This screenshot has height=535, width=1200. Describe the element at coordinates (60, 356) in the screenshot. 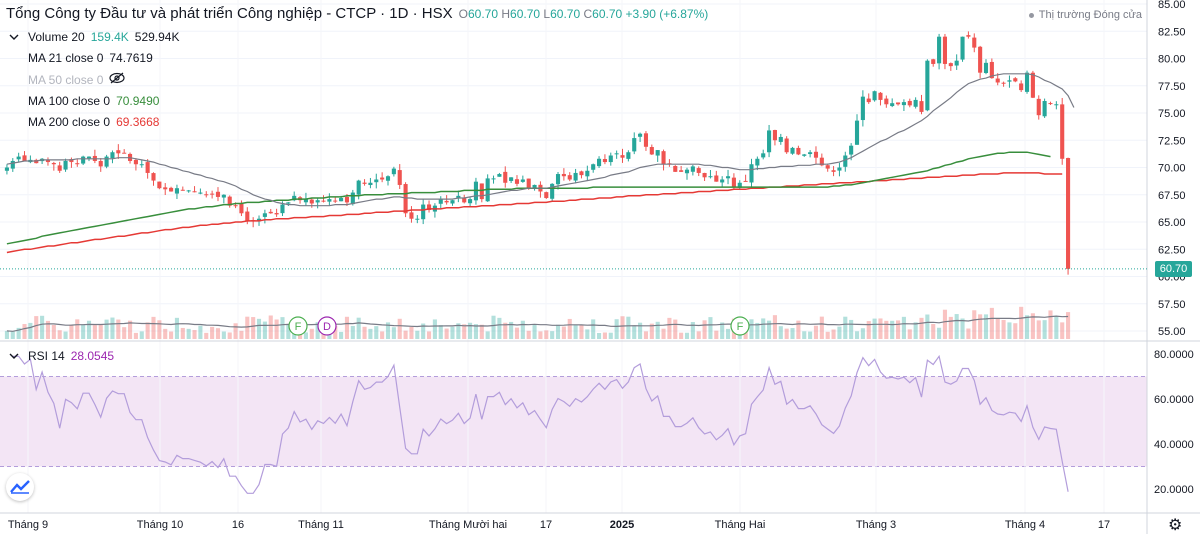

I see `legend-rsi: RSI 14 28.0545` at that location.